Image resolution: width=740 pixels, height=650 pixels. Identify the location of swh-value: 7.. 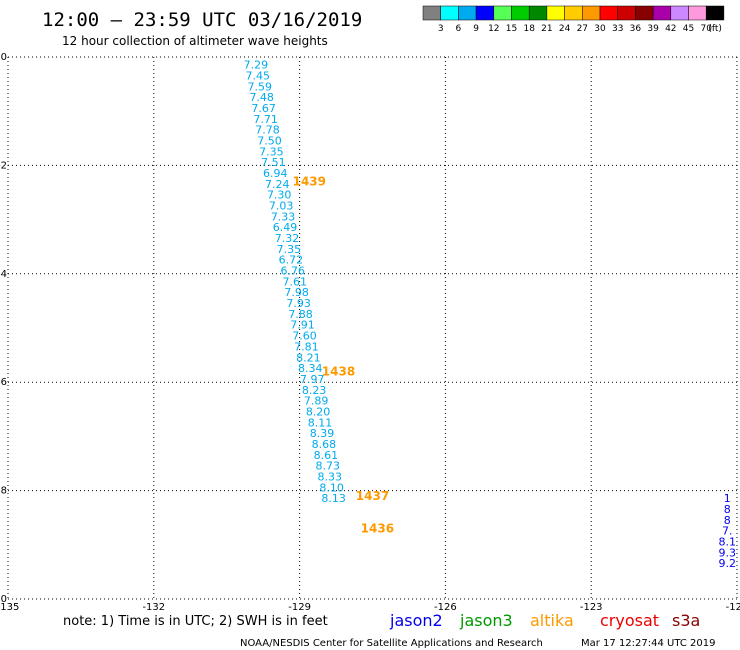
(727, 531).